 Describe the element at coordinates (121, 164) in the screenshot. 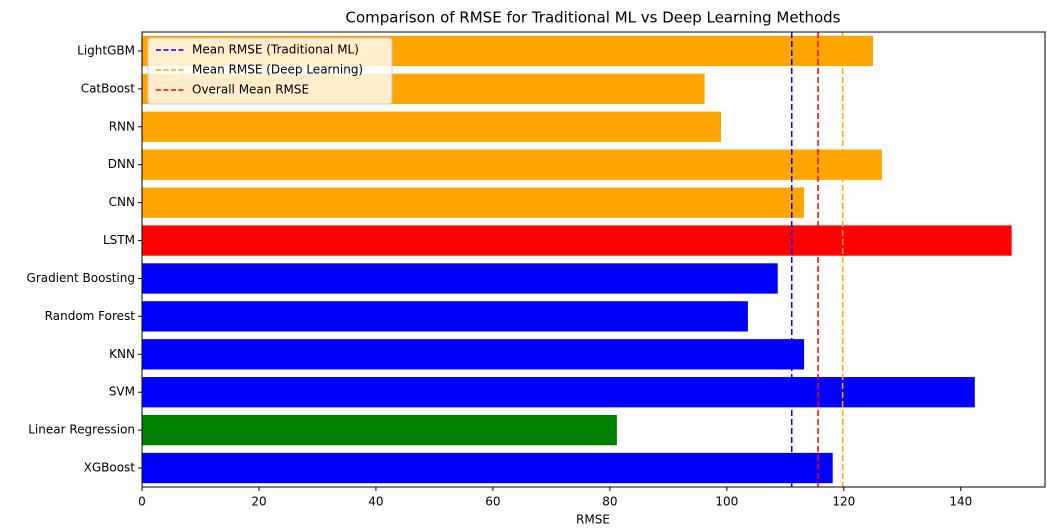

I see `y-tick-label: DNN` at that location.